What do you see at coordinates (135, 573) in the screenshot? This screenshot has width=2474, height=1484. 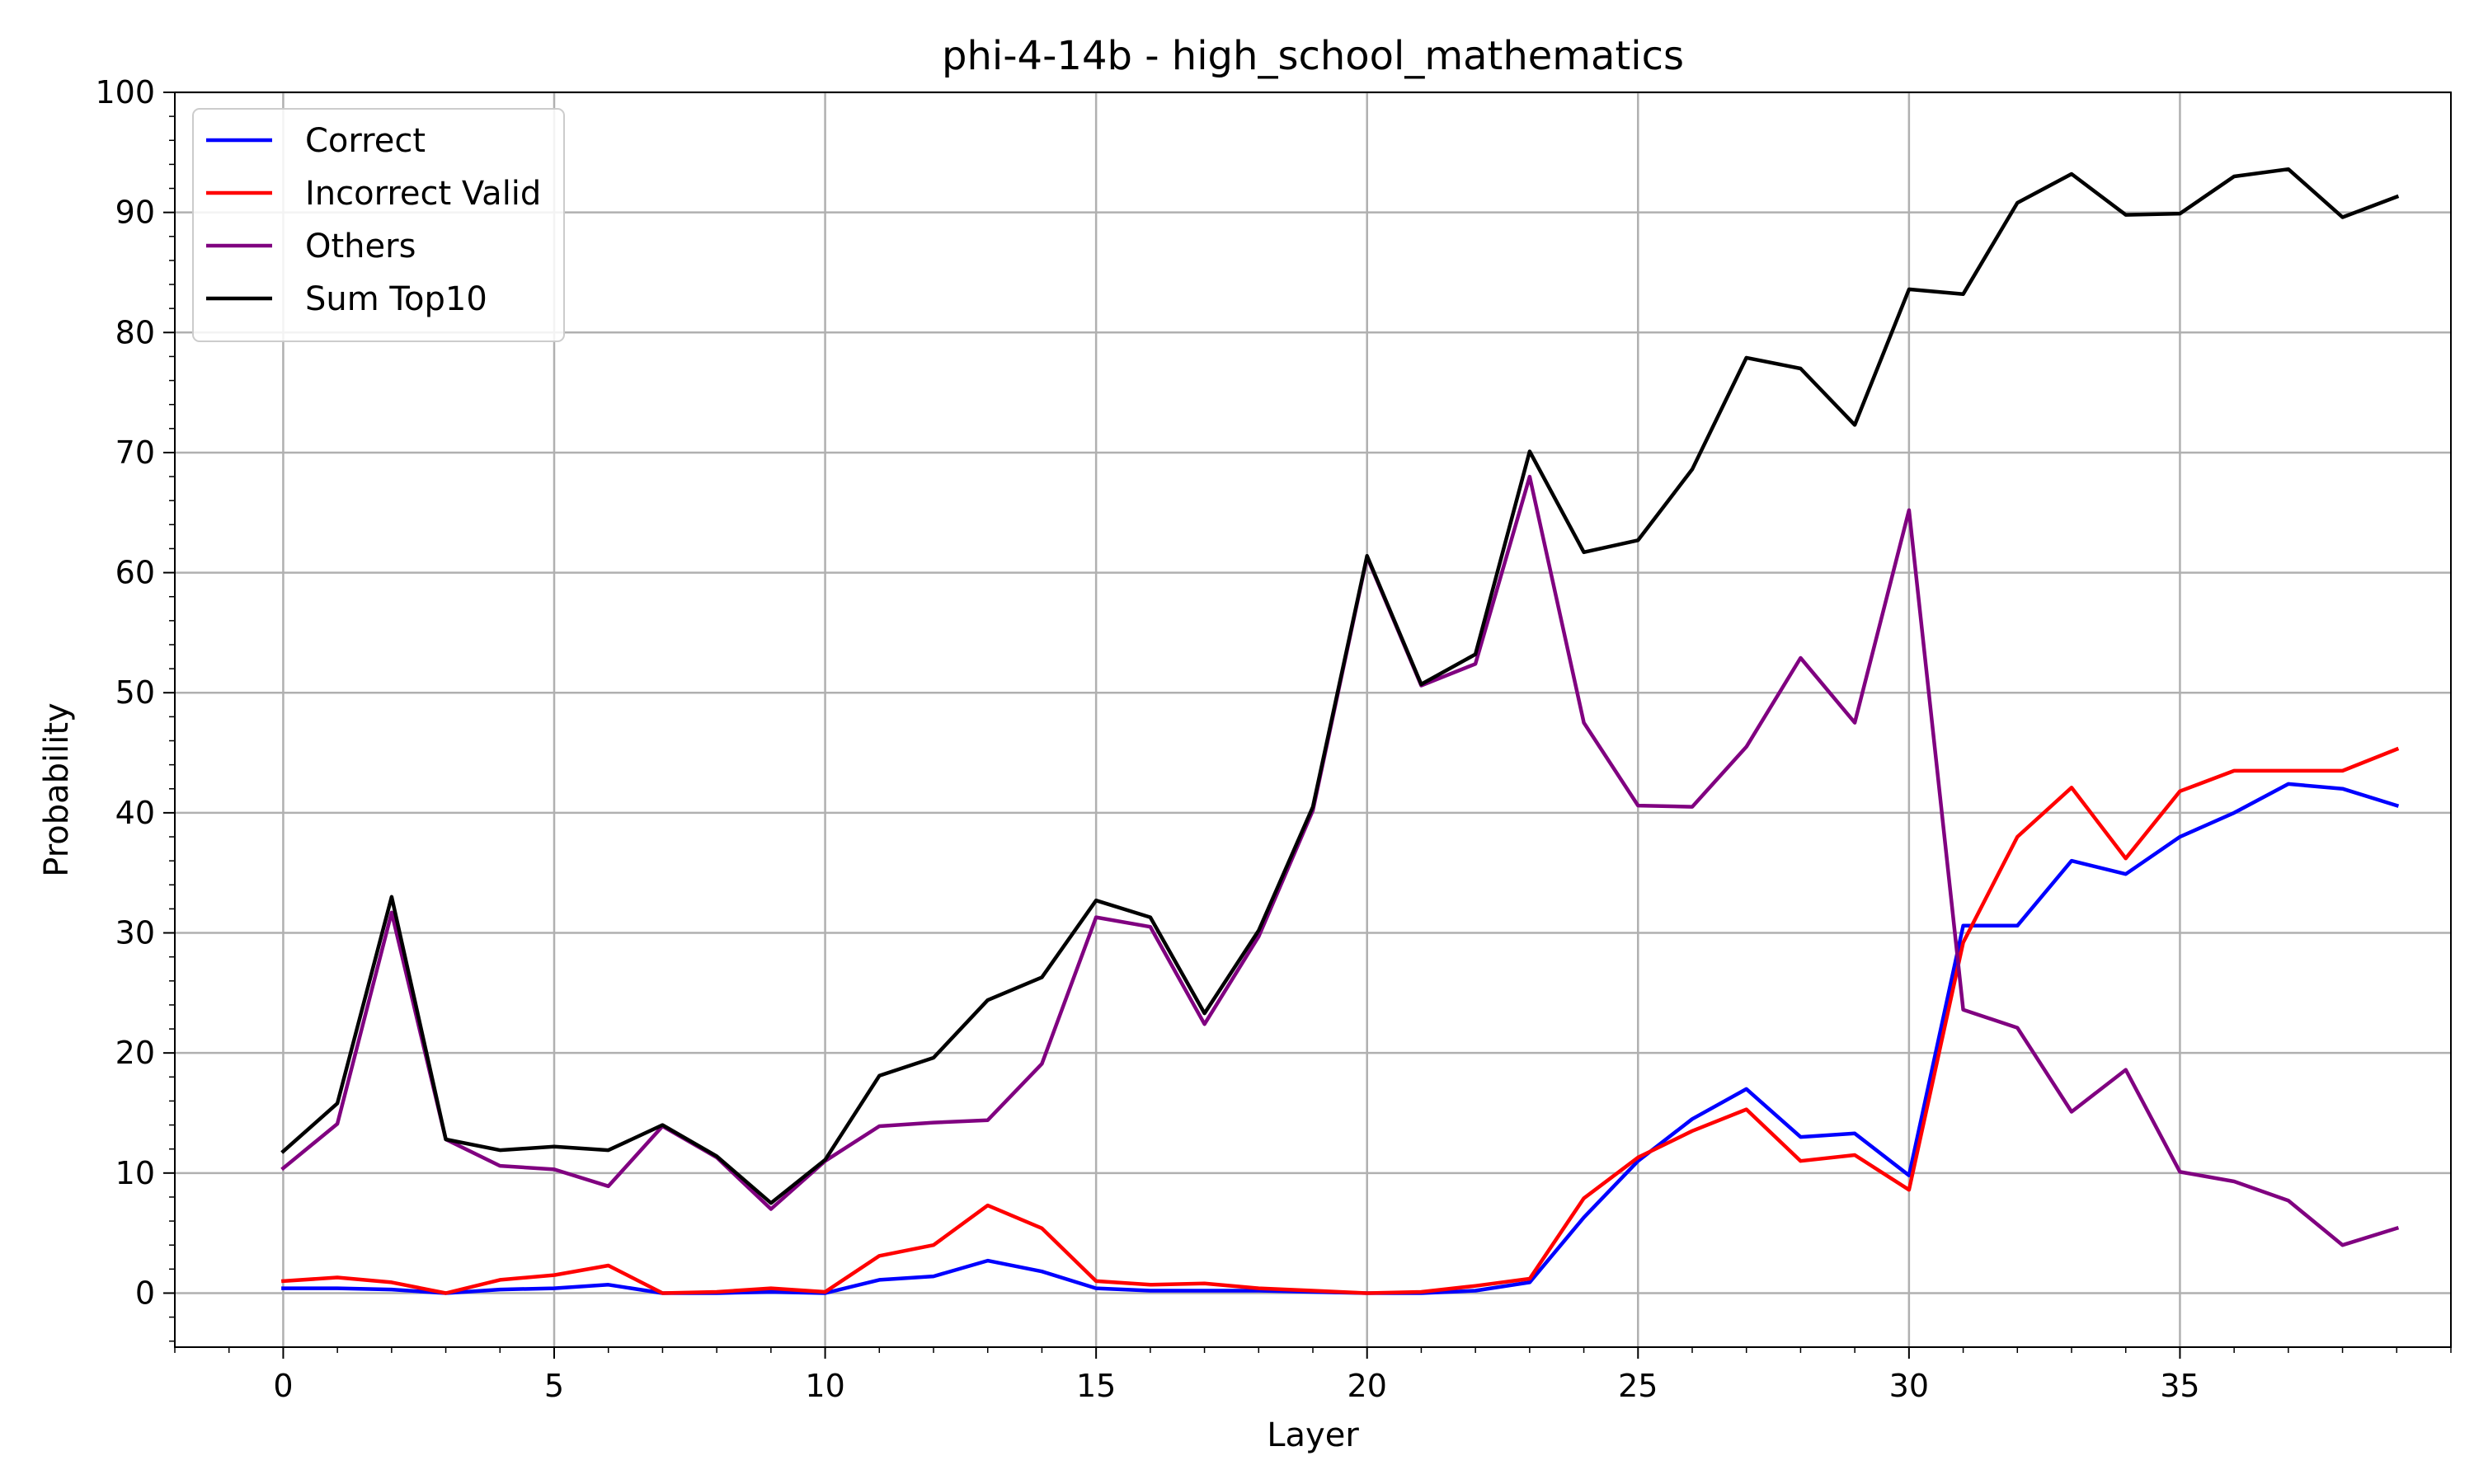 I see `y-tick-label: 60` at bounding box center [135, 573].